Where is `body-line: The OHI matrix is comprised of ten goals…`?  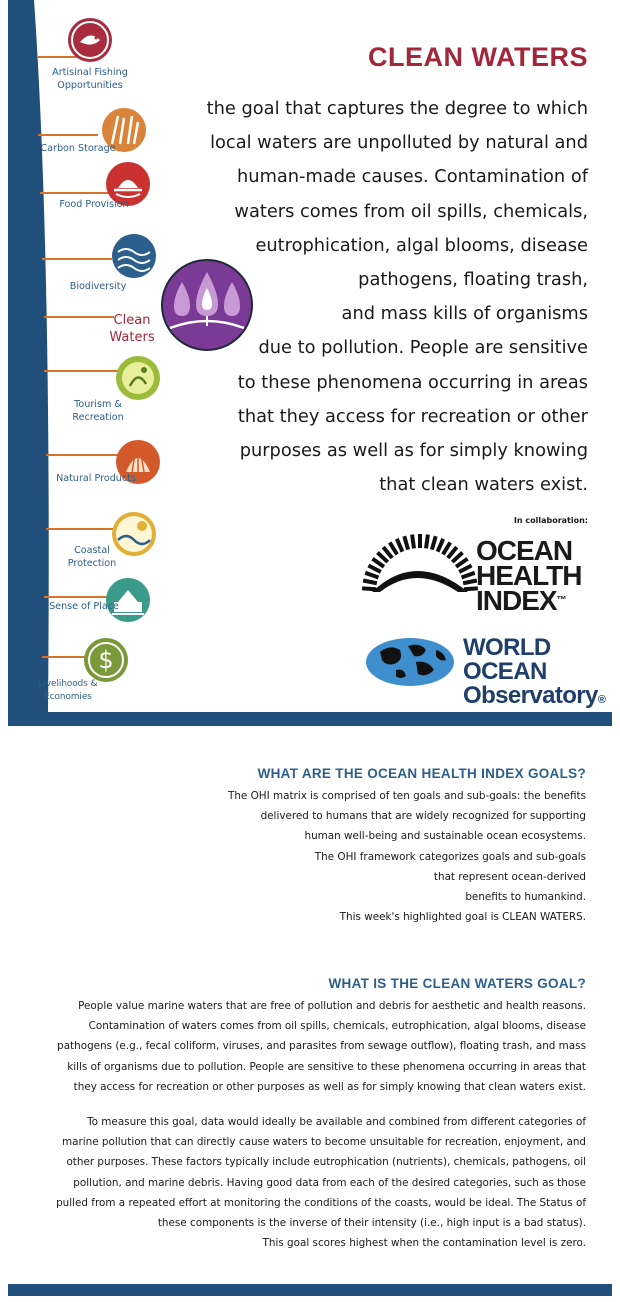 body-line: The OHI matrix is comprised of ten goals… is located at coordinates (407, 796).